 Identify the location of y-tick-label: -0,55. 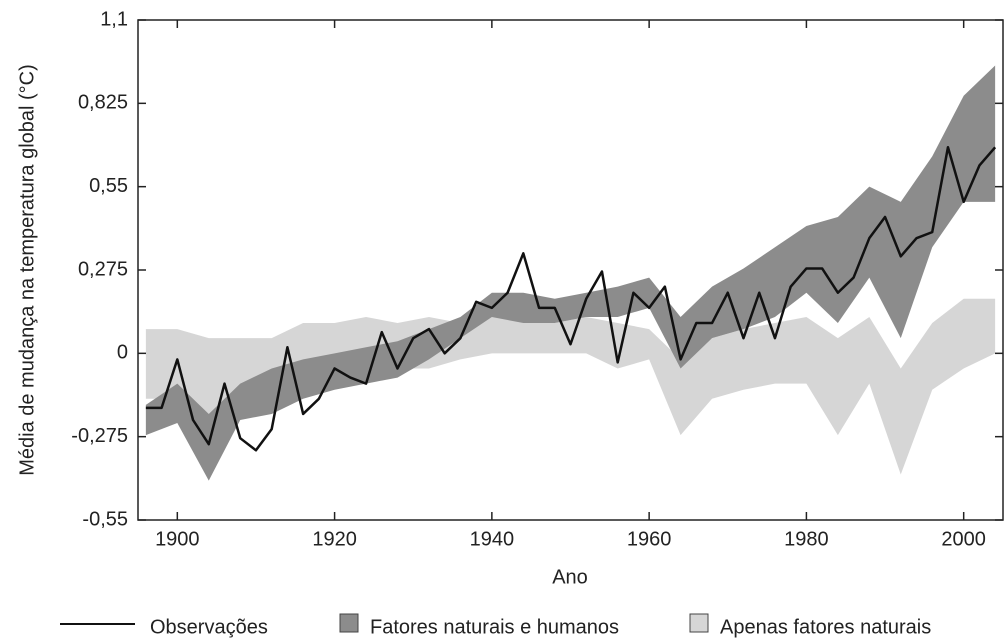
(105, 519).